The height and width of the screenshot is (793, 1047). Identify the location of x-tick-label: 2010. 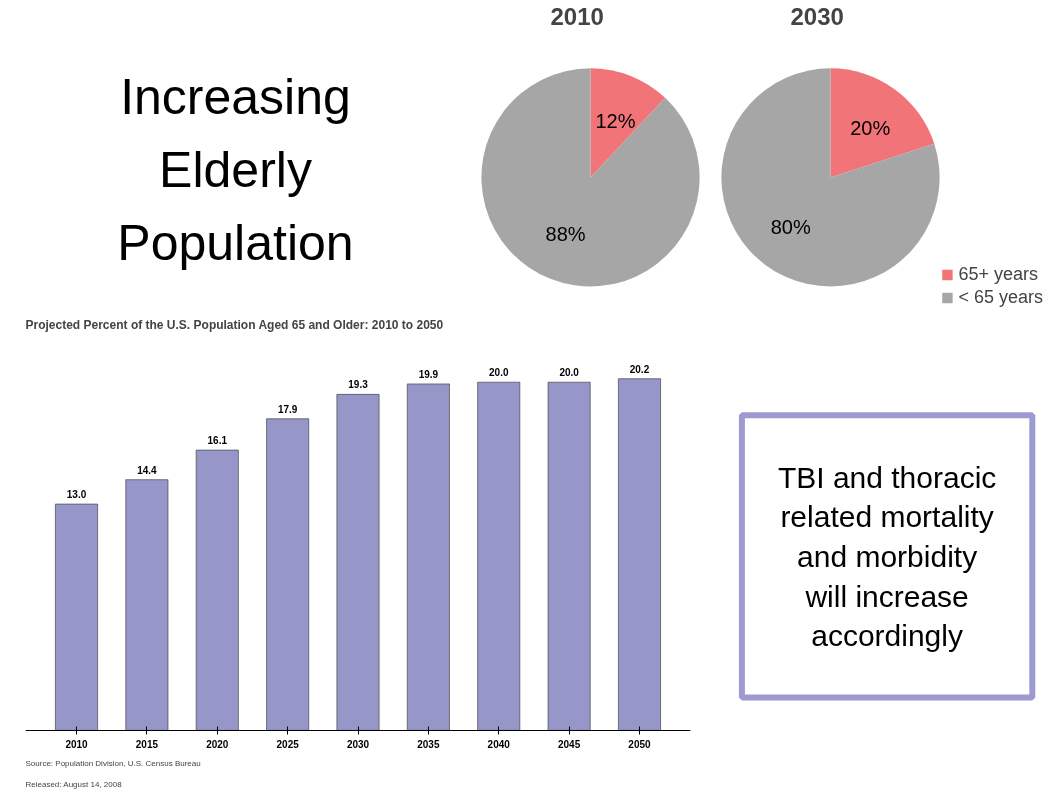
(77, 745).